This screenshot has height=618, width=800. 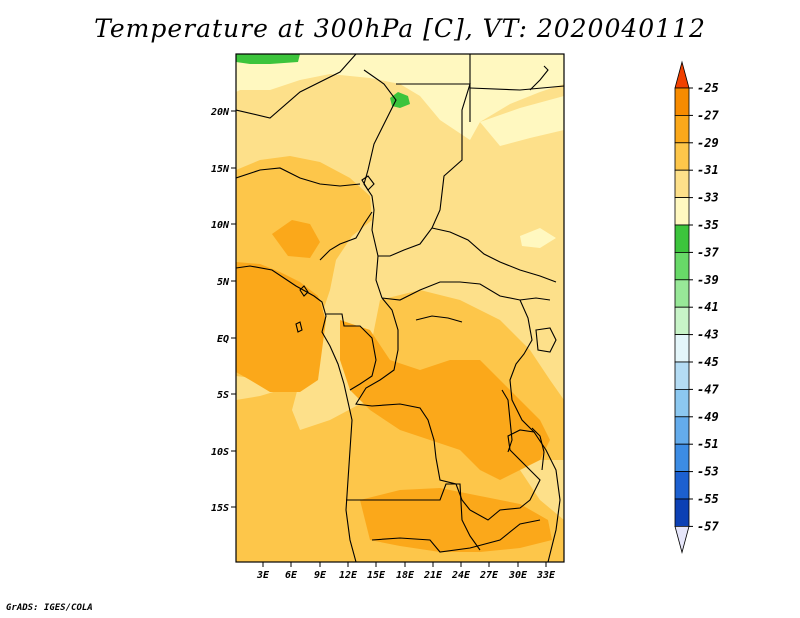 I want to click on colorbar-label: -29, so click(x=708, y=143).